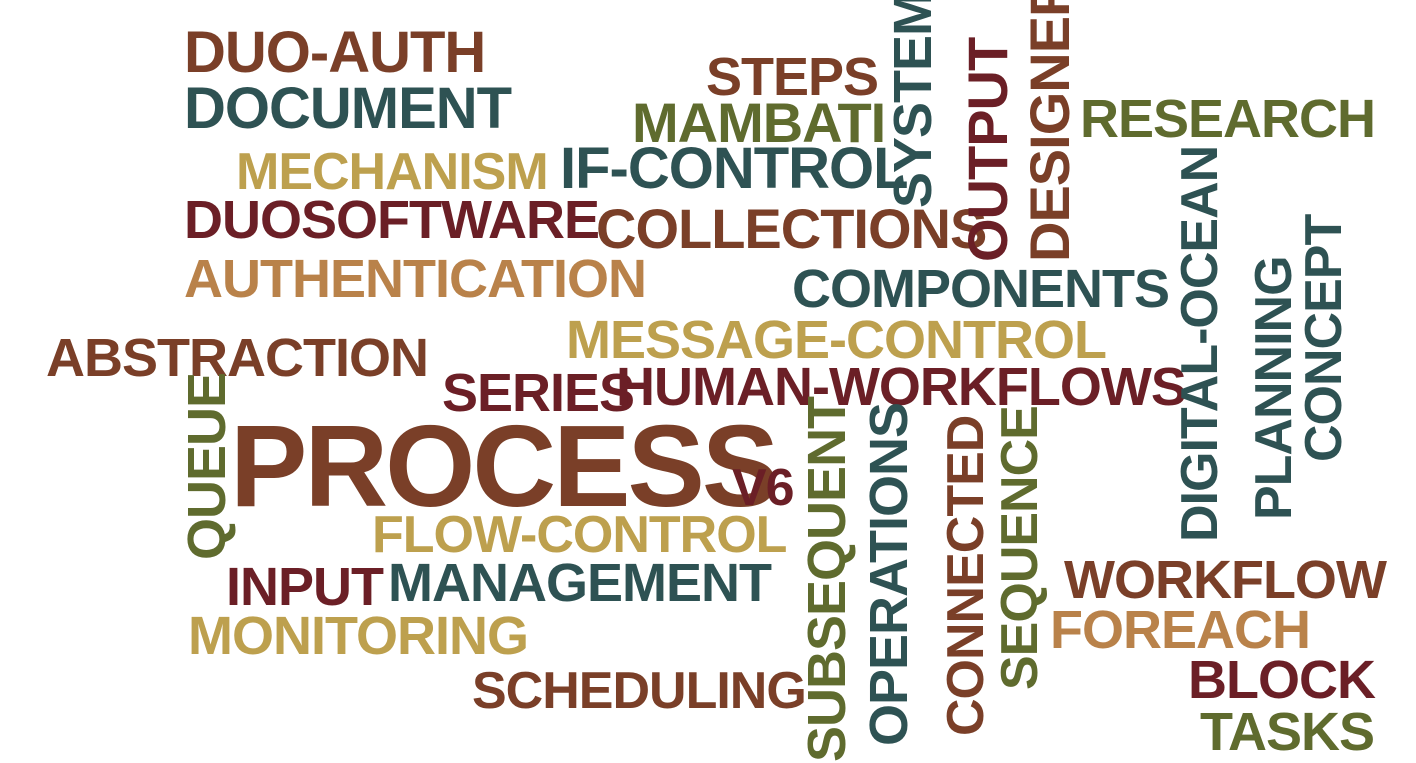 The width and height of the screenshot is (1416, 763). Describe the element at coordinates (335, 52) in the screenshot. I see `word-duo-auth: DUO-AUTH` at that location.